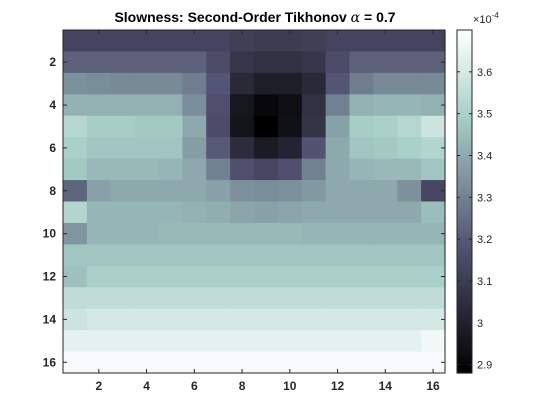 The image size is (560, 420). I want to click on x-tick-label: 16, so click(433, 386).